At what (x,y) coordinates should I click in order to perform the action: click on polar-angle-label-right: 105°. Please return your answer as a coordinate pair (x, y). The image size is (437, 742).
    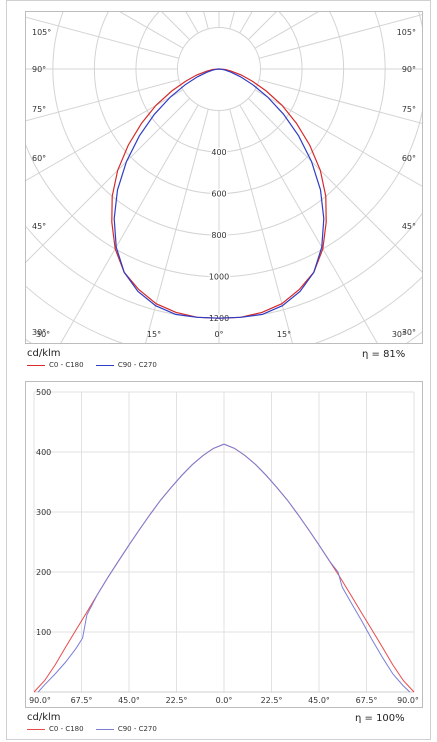
    Looking at the image, I should click on (406, 32).